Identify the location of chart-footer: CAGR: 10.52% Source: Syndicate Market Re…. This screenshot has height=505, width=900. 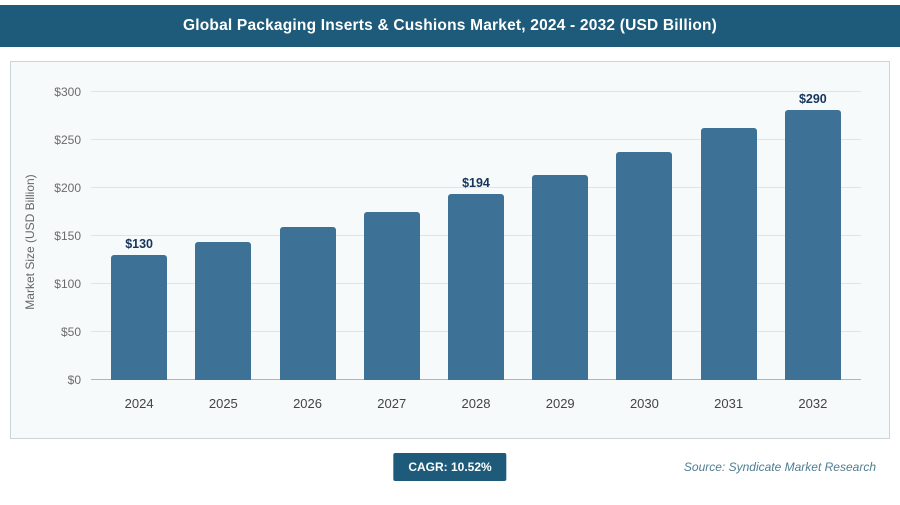
(450, 467).